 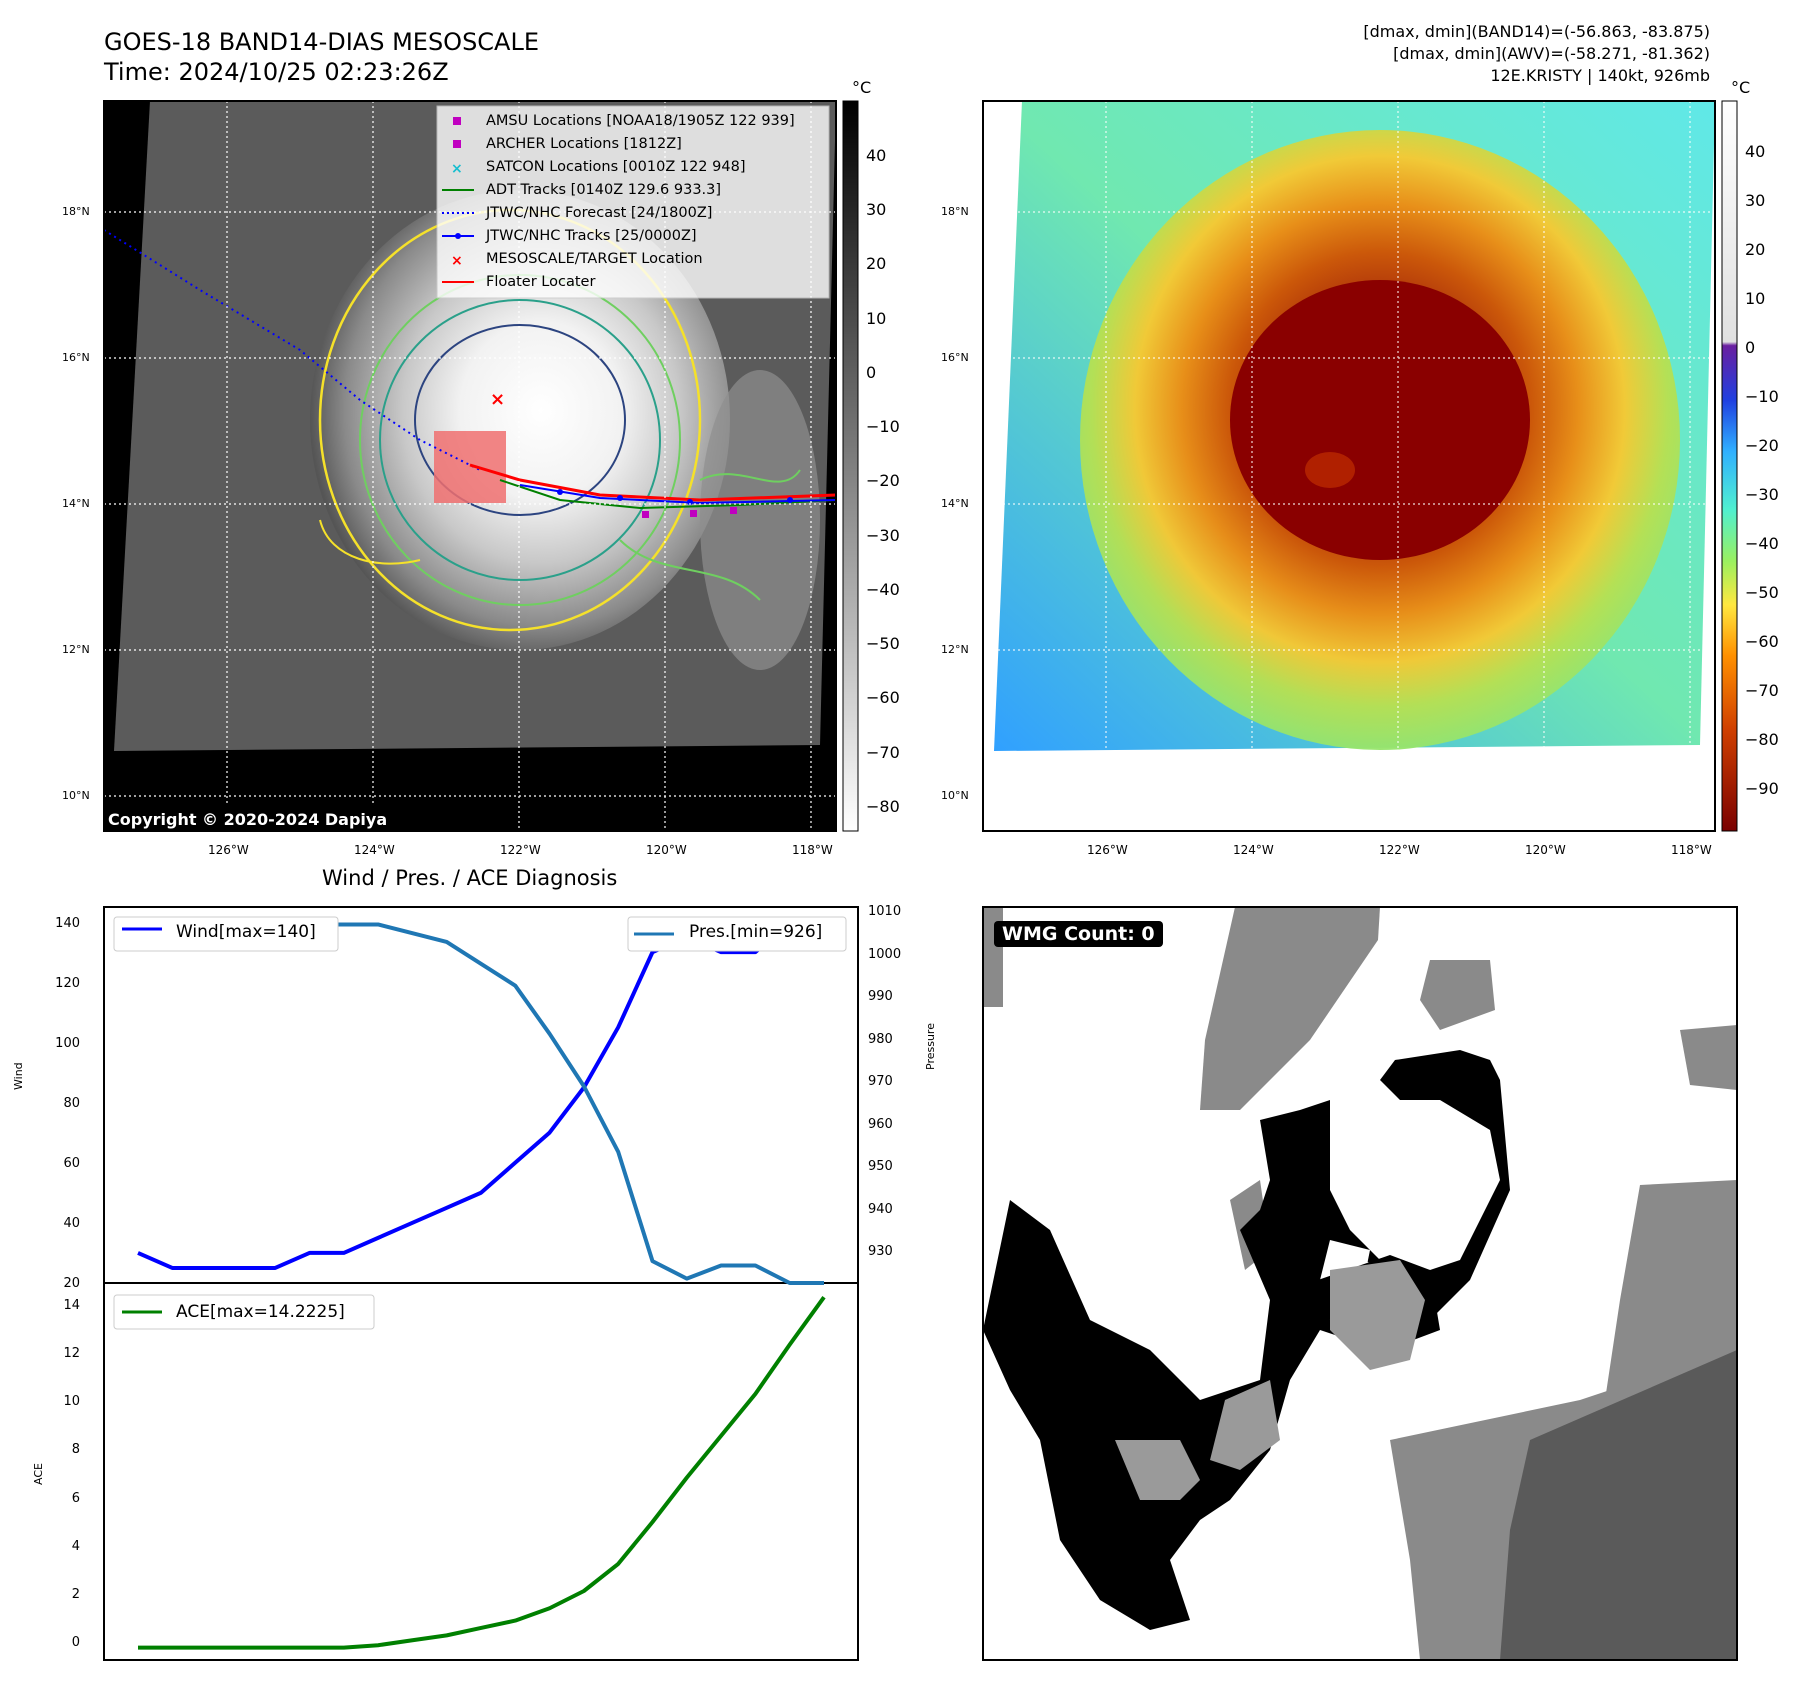 I want to click on pres-tick: 970, so click(x=880, y=1081).